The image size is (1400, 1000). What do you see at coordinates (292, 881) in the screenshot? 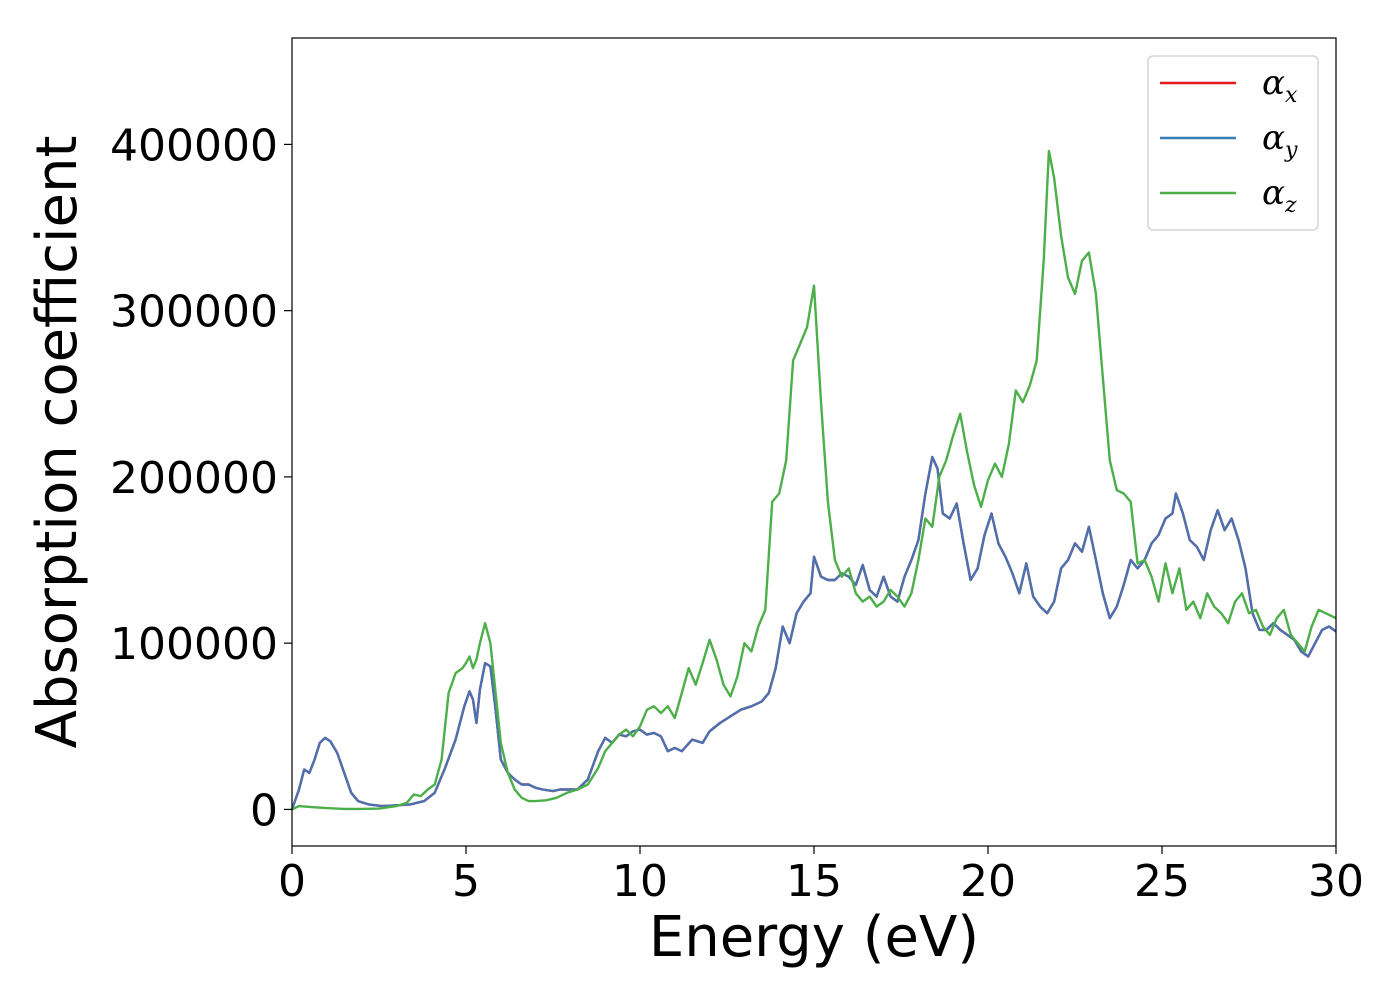
I see `x-tick-label: 0` at bounding box center [292, 881].